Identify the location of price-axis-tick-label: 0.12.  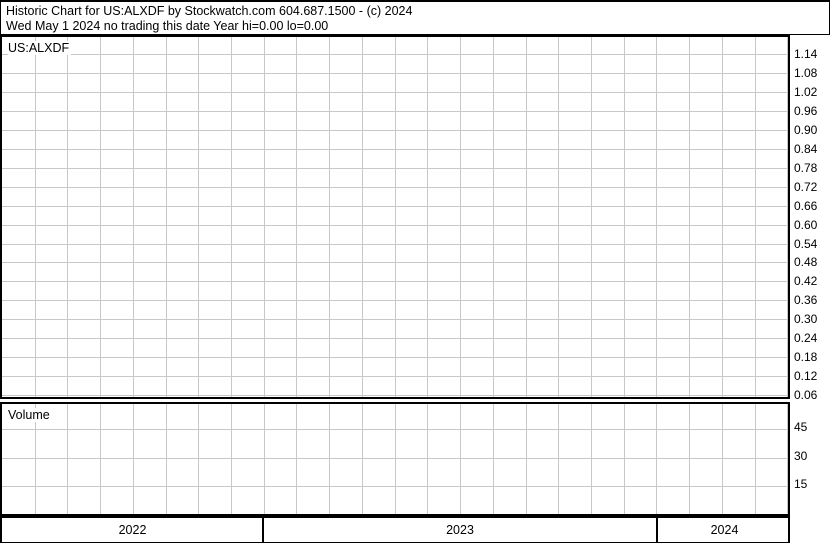
(806, 376).